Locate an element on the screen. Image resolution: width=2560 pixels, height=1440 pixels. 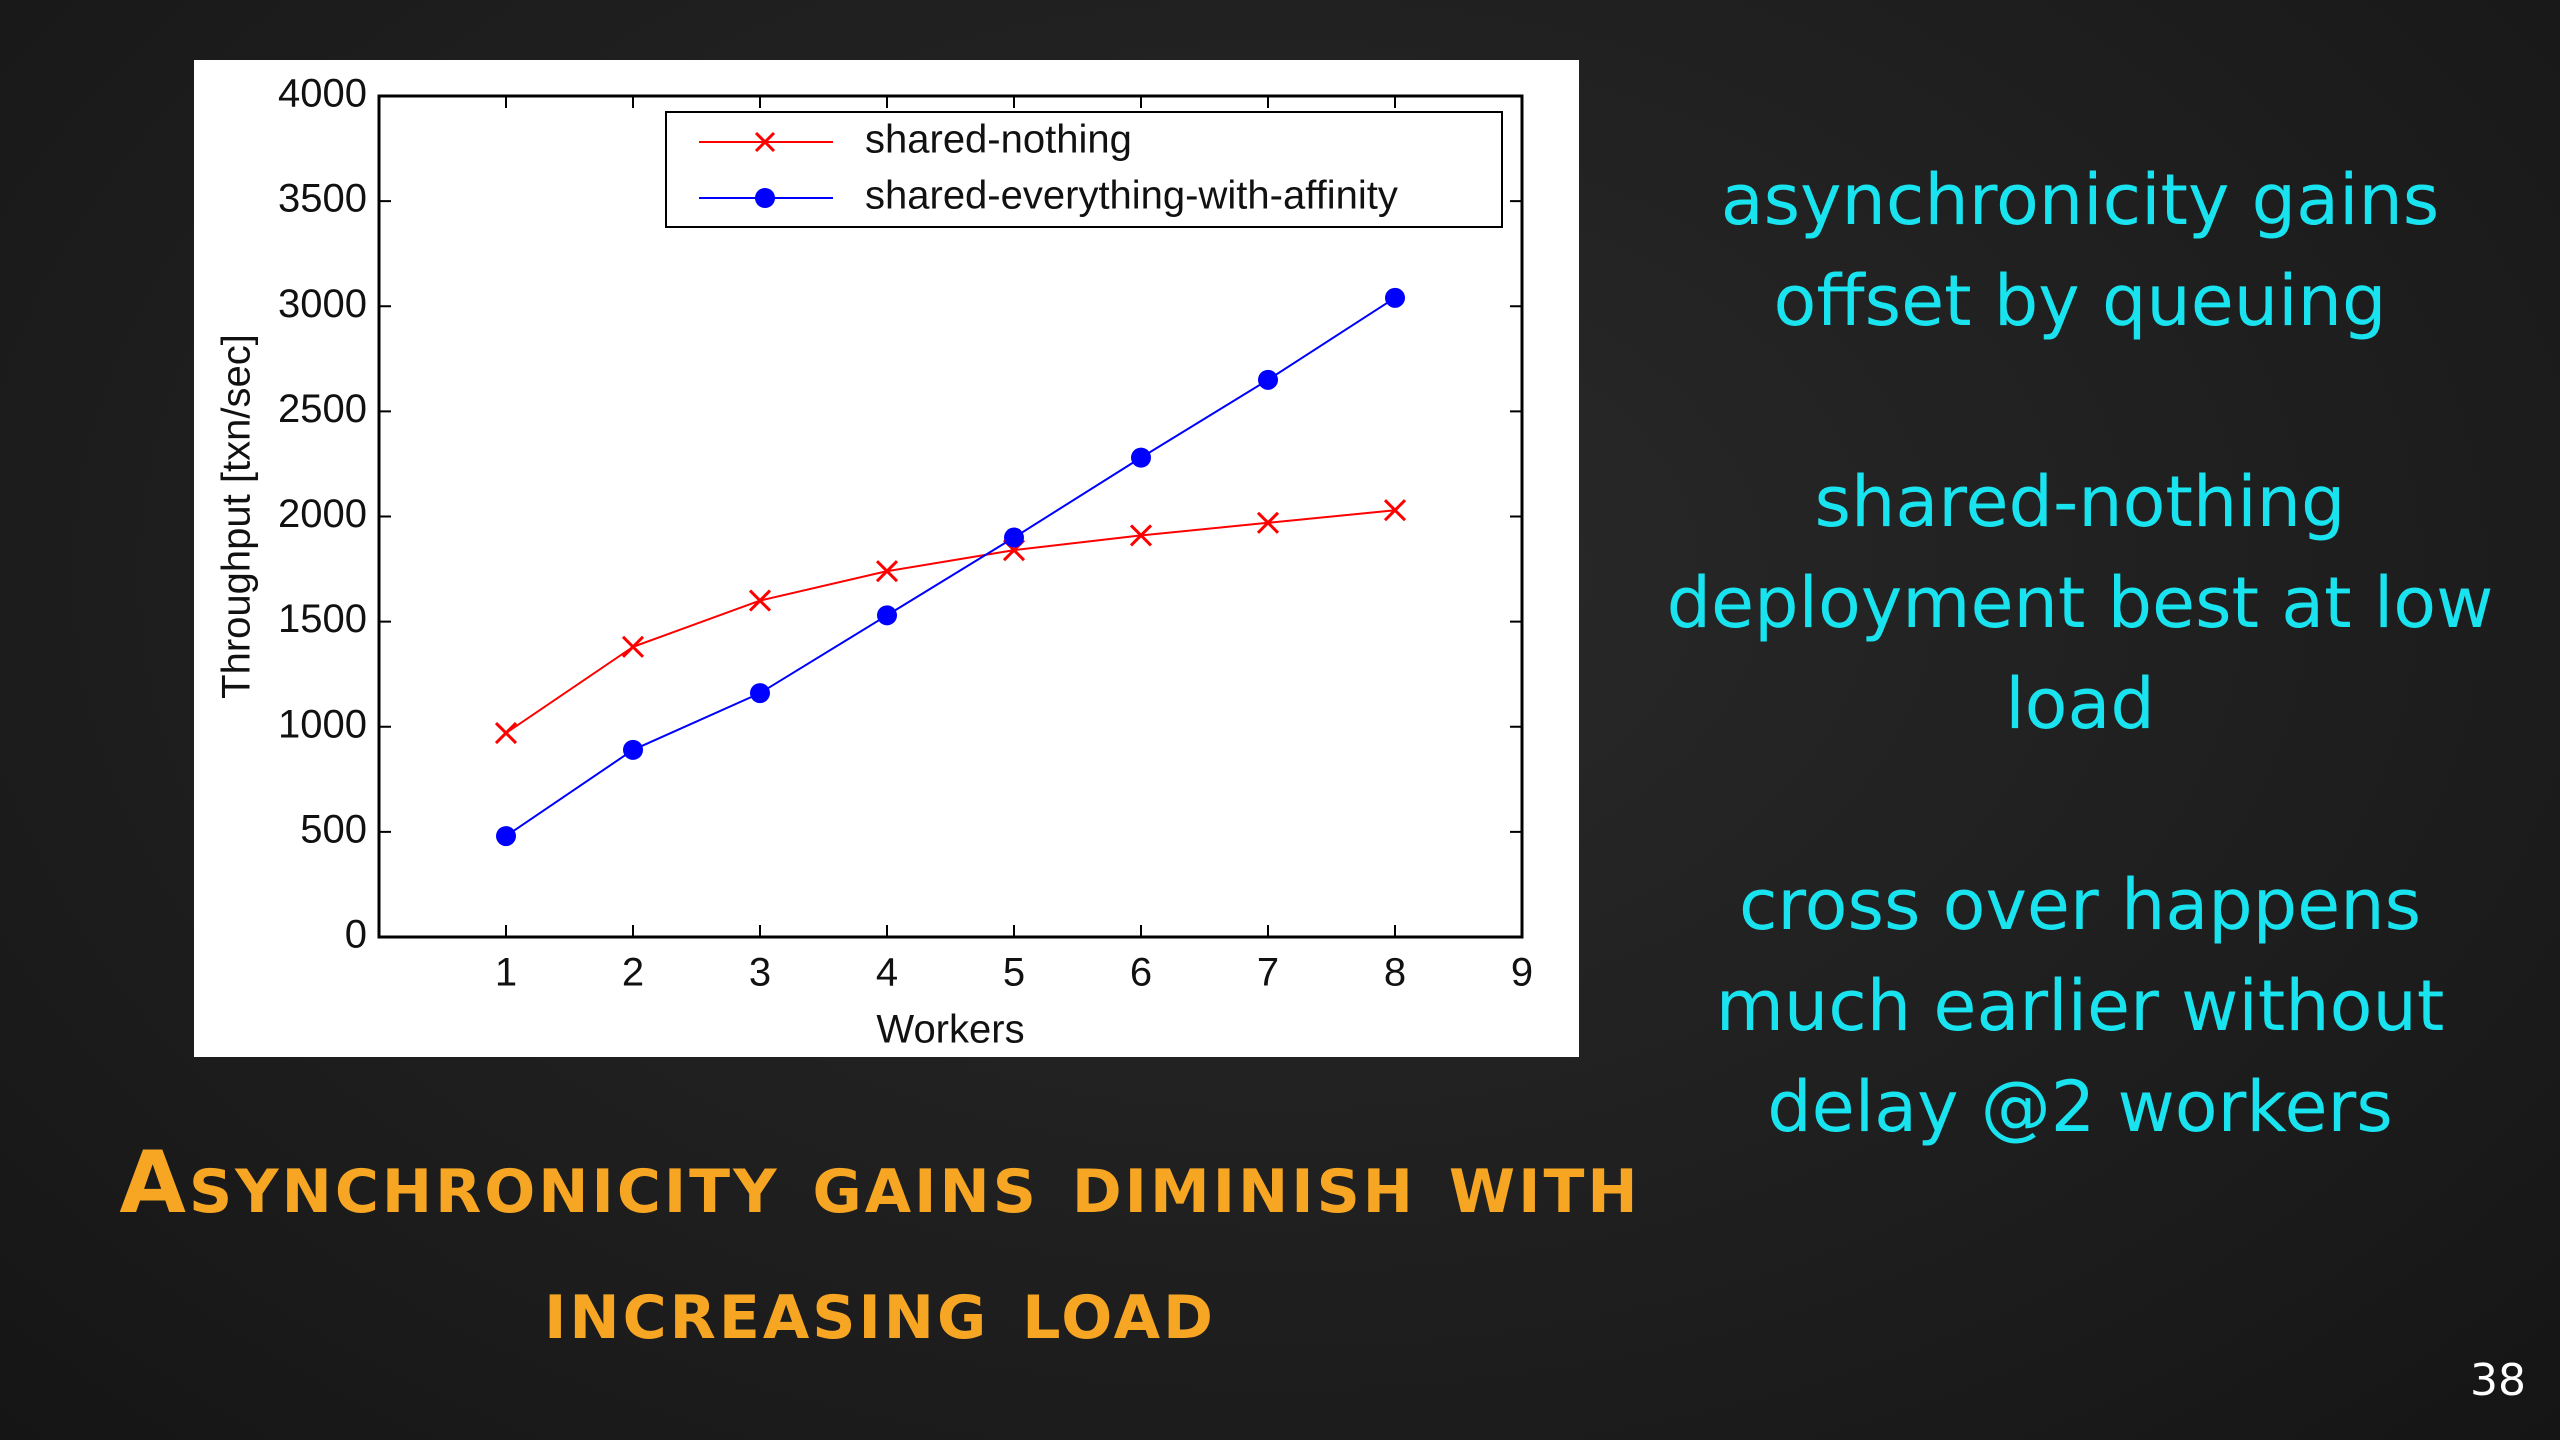
y-tick-label: 4000 is located at coordinates (322, 94).